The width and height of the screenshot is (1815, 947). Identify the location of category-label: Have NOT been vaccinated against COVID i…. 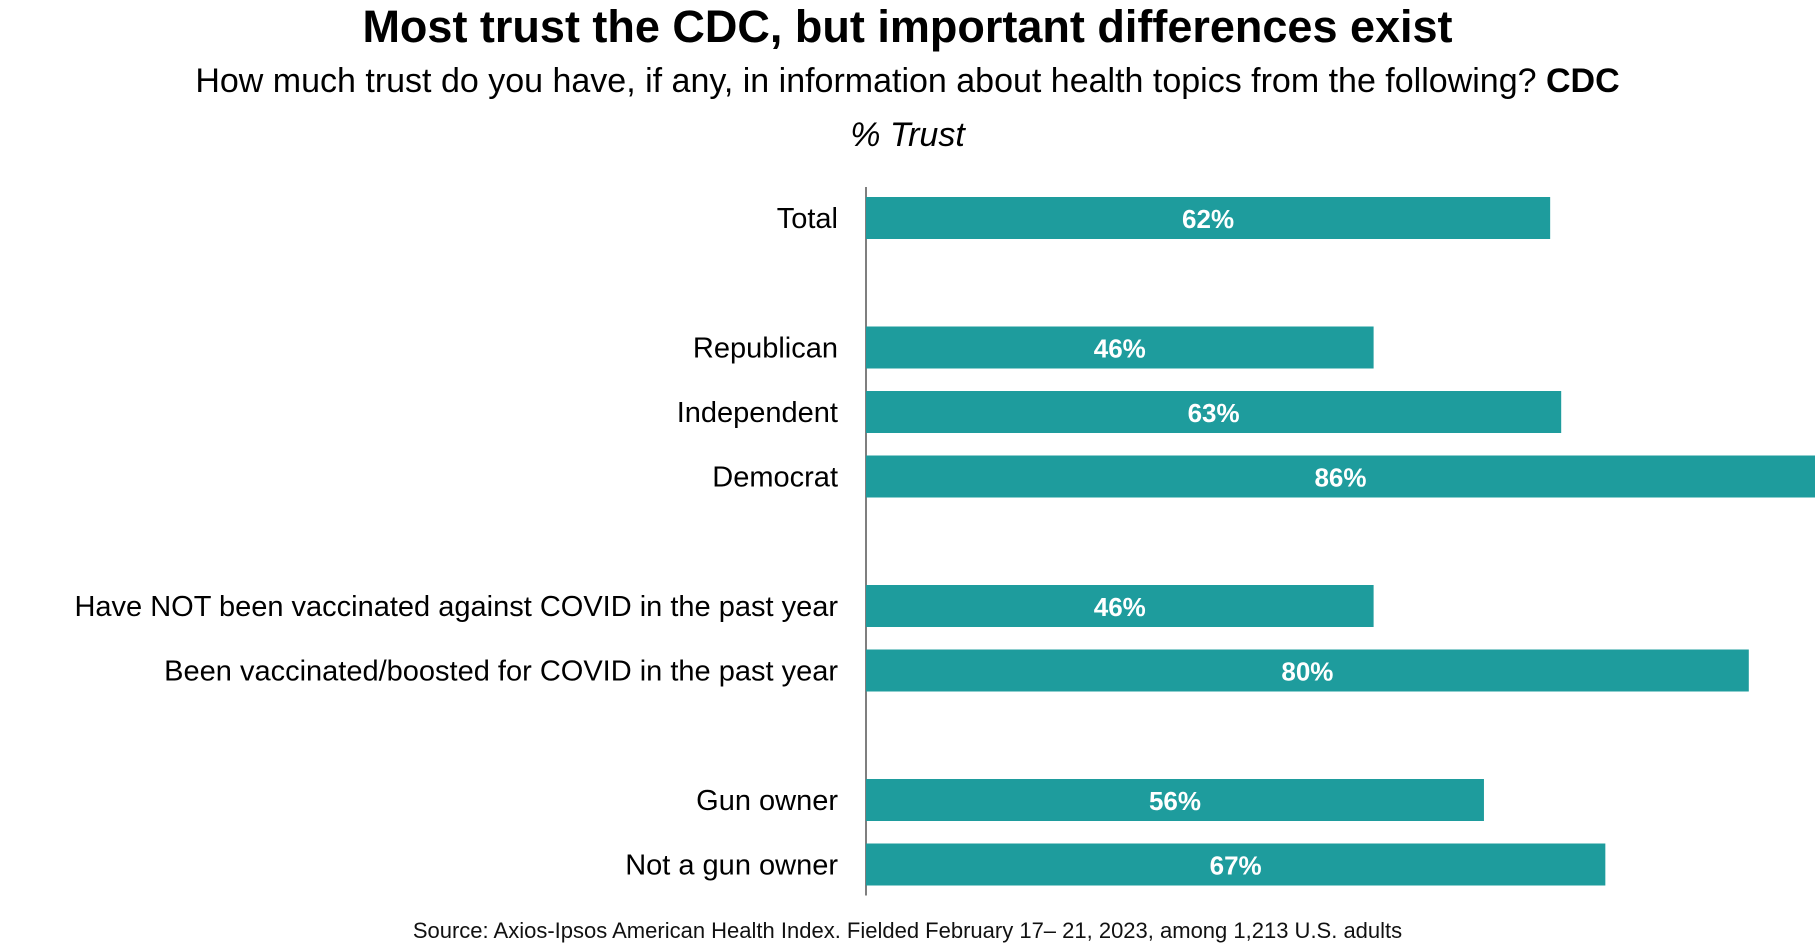
(456, 607).